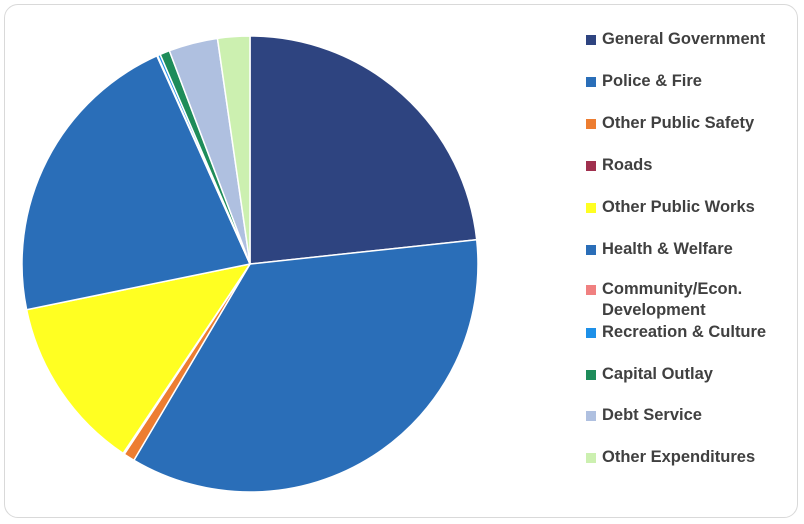 The image size is (804, 524). What do you see at coordinates (233, 150) in the screenshot?
I see `pie-slice-other-expenditures` at bounding box center [233, 150].